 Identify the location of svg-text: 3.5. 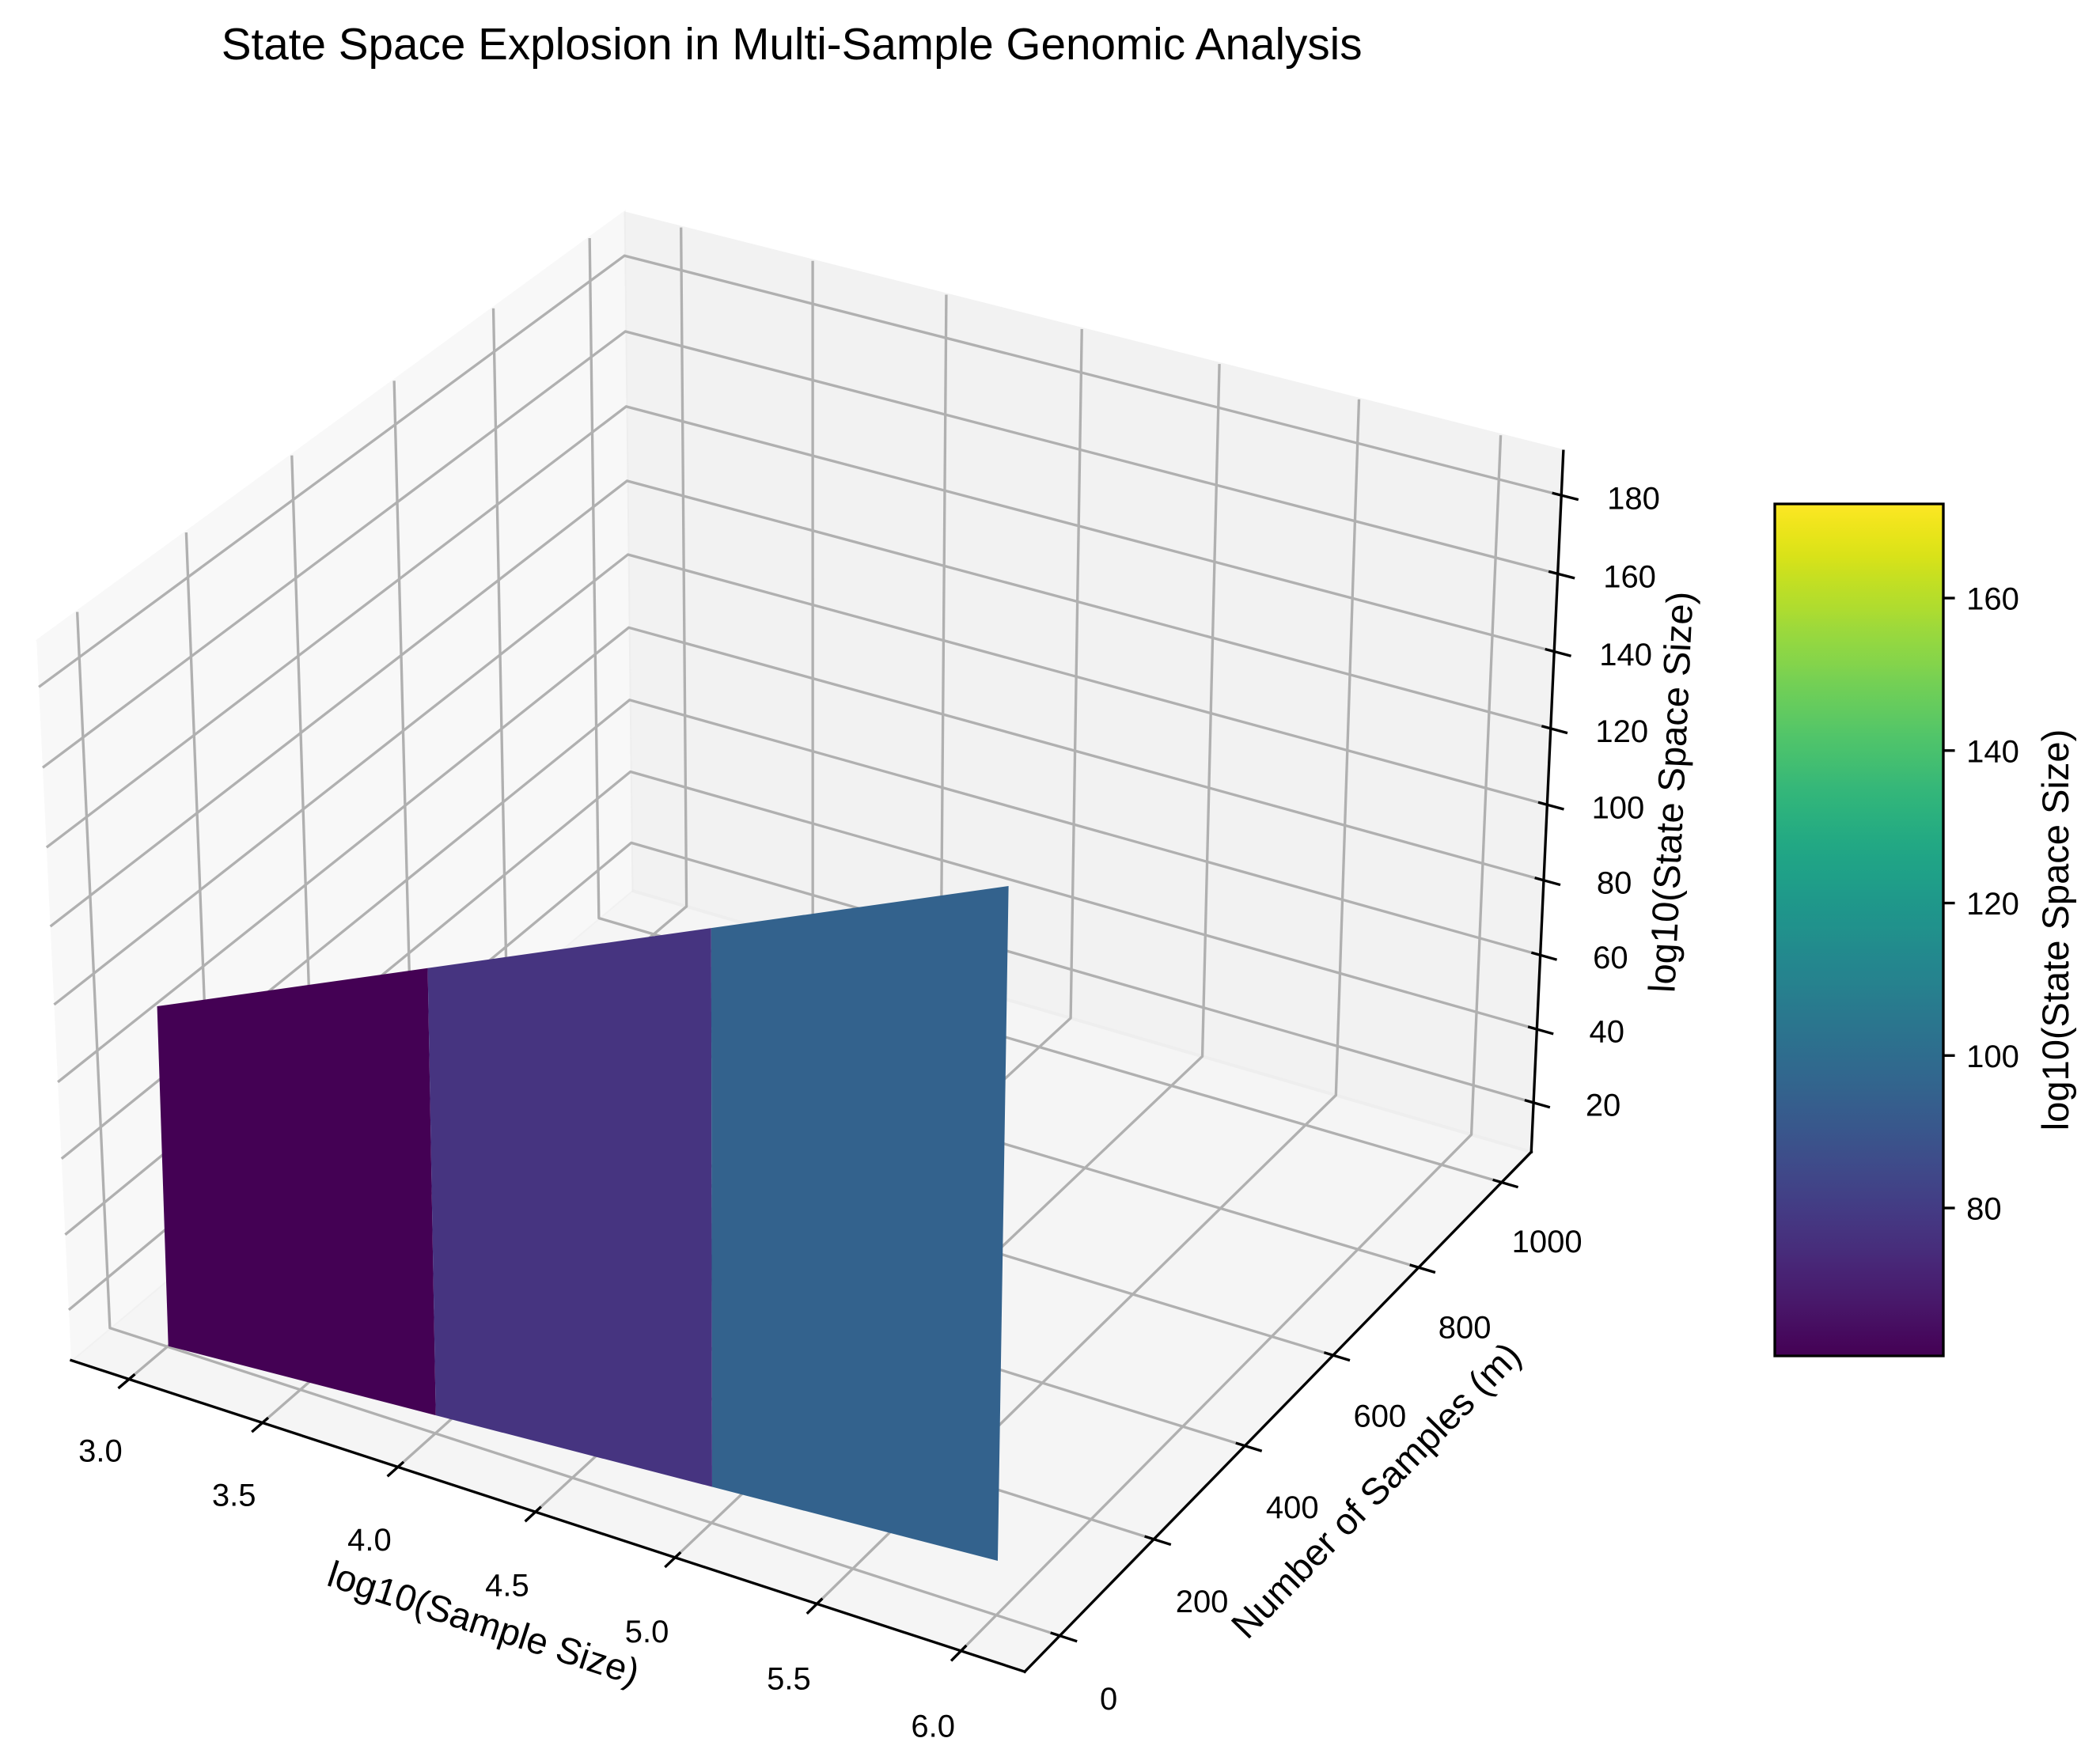
(234, 1496).